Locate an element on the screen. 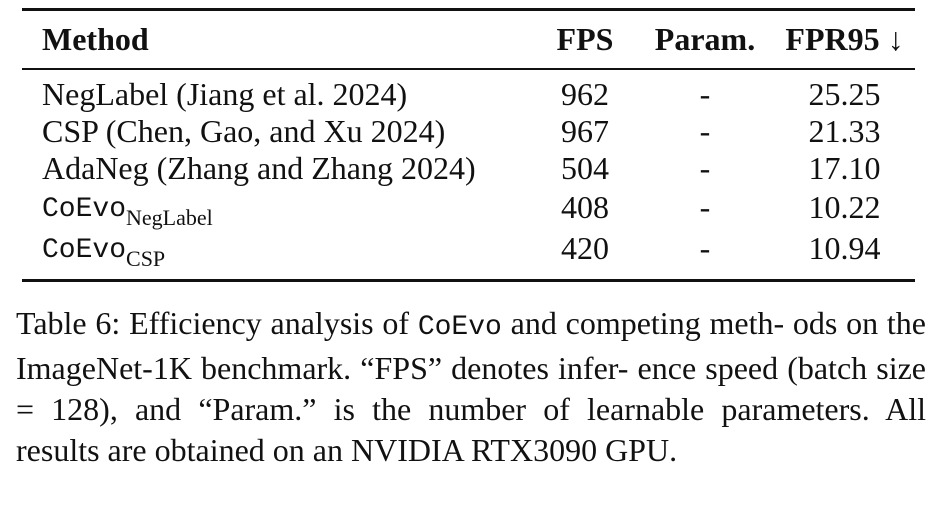 Image resolution: width=939 pixels, height=516 pixels. table-row: CoEvoNegLabel 408 - 10.22 is located at coordinates (468, 208).